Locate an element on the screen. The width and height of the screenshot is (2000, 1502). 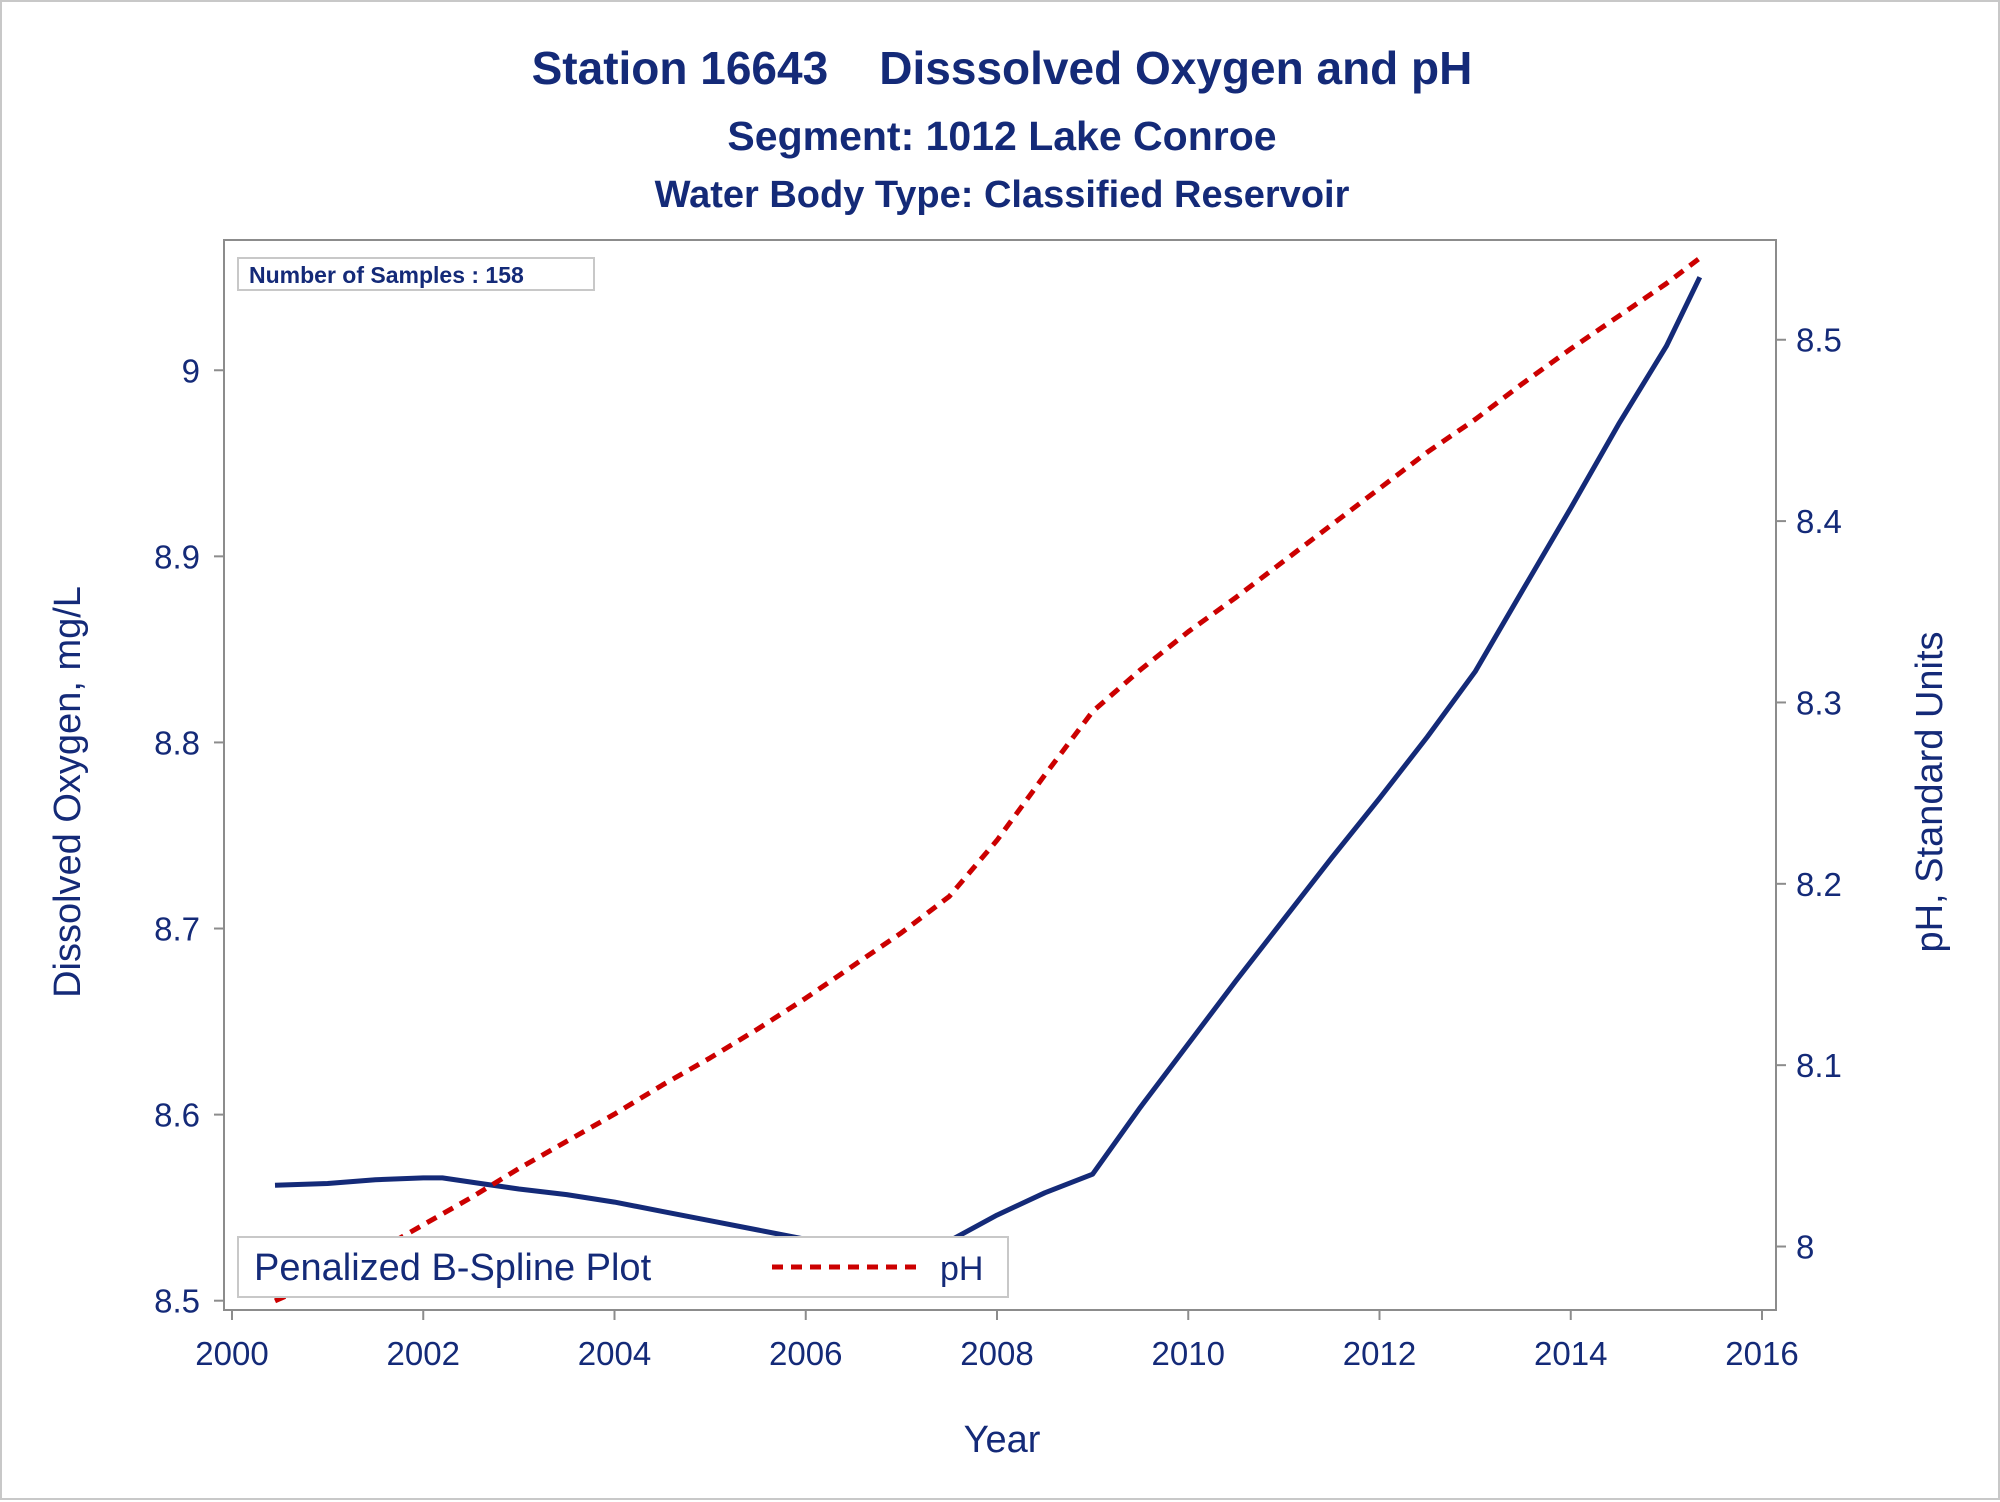
y2-tick-label: 8.2 is located at coordinates (1819, 884).